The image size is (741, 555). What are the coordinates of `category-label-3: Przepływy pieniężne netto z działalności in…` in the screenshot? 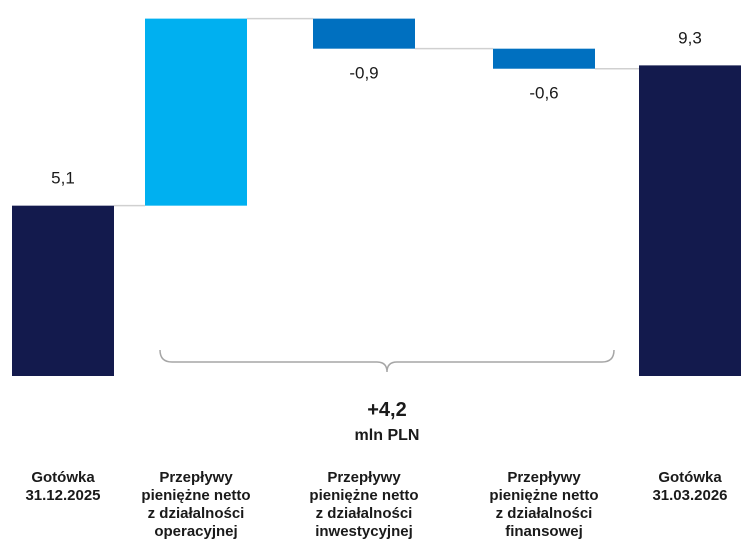 It's located at (363, 504).